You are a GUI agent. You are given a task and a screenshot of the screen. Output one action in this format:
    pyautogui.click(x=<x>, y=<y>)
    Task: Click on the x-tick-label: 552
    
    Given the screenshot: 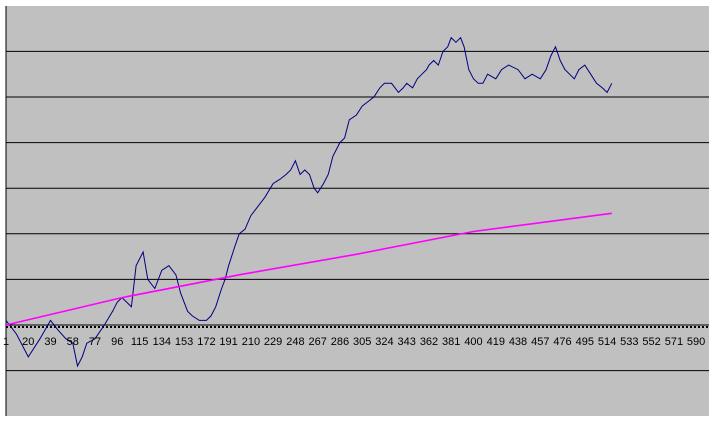 What is the action you would take?
    pyautogui.click(x=651, y=342)
    